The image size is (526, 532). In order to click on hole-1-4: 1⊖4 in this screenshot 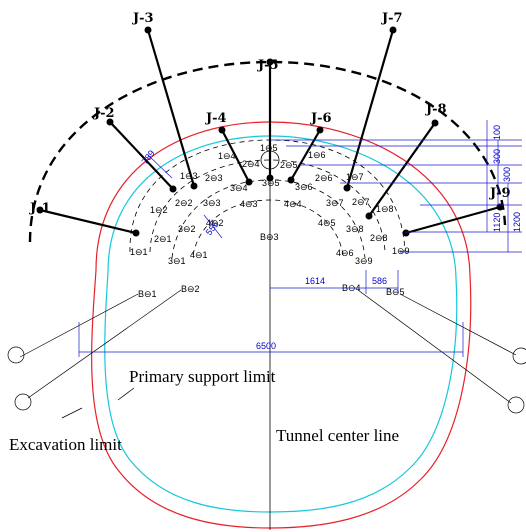, I will do `click(227, 156)`.